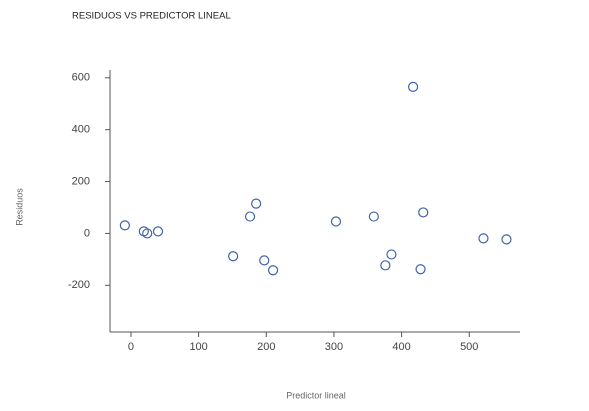 Image resolution: width=589 pixels, height=411 pixels. Describe the element at coordinates (131, 347) in the screenshot. I see `x-tick-label: 0` at that location.